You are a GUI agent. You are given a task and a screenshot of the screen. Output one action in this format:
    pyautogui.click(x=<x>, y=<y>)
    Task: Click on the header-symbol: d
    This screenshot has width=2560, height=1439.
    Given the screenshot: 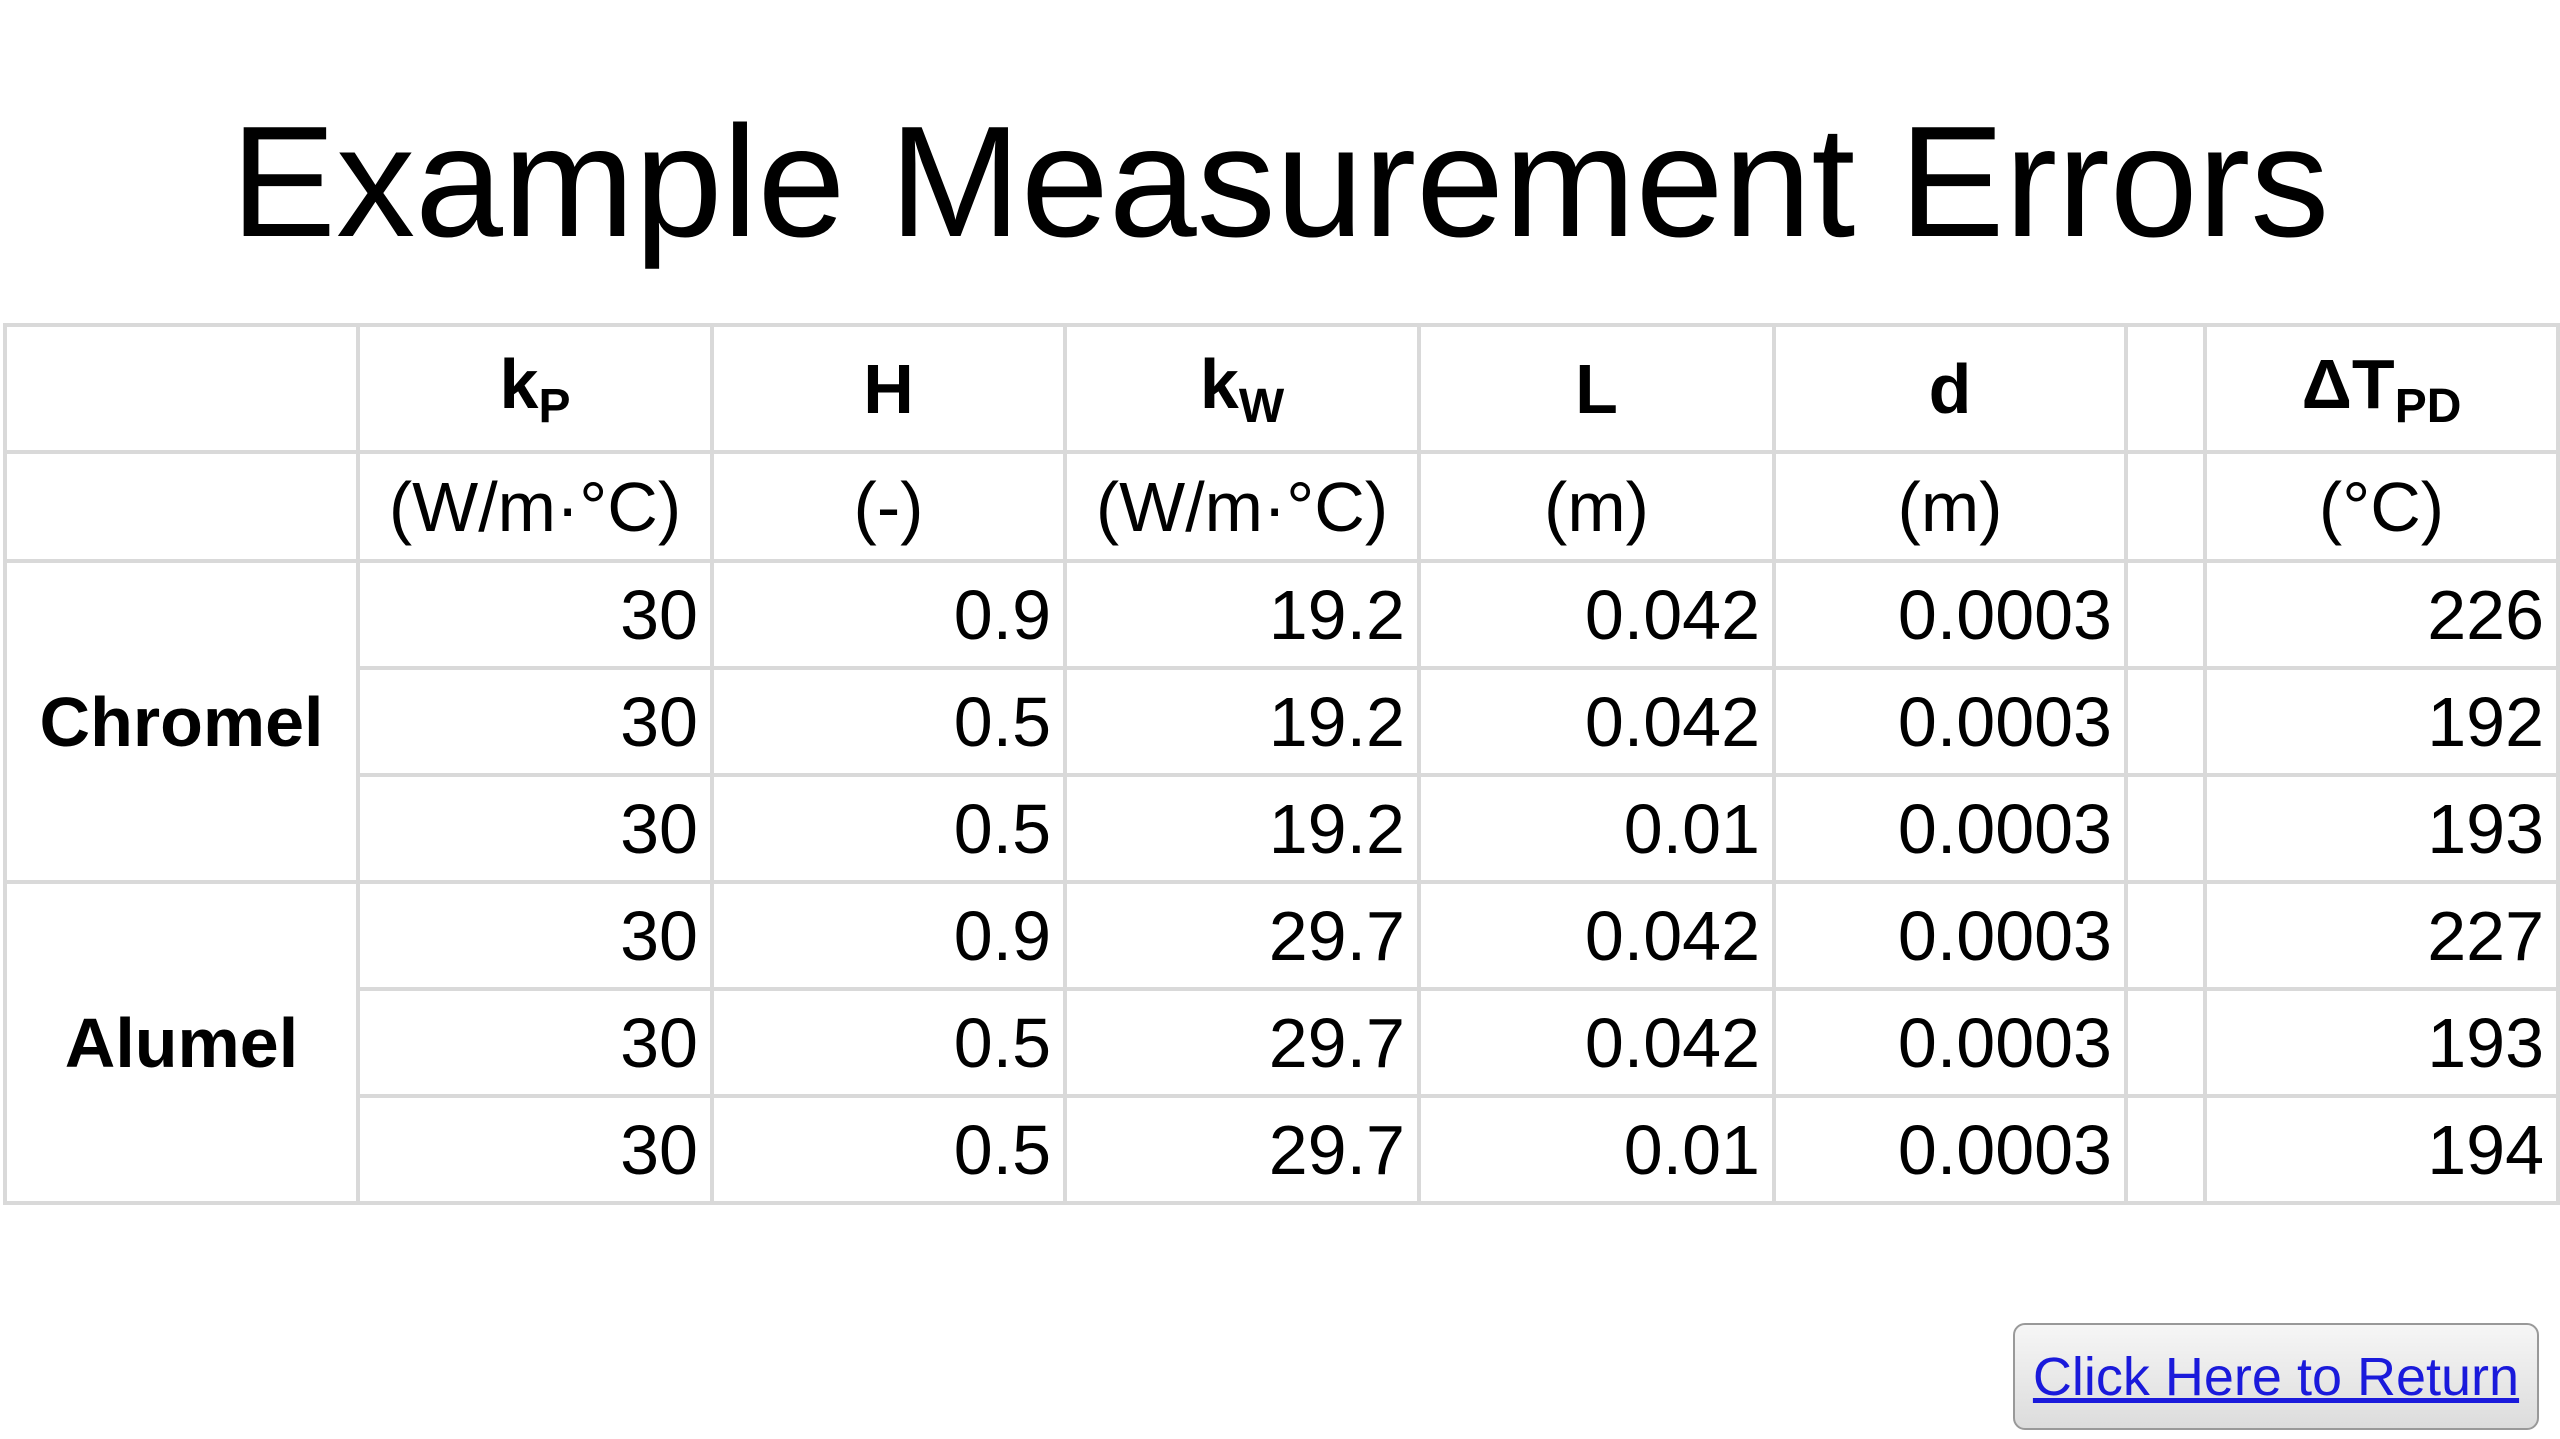 What is the action you would take?
    pyautogui.click(x=1950, y=388)
    